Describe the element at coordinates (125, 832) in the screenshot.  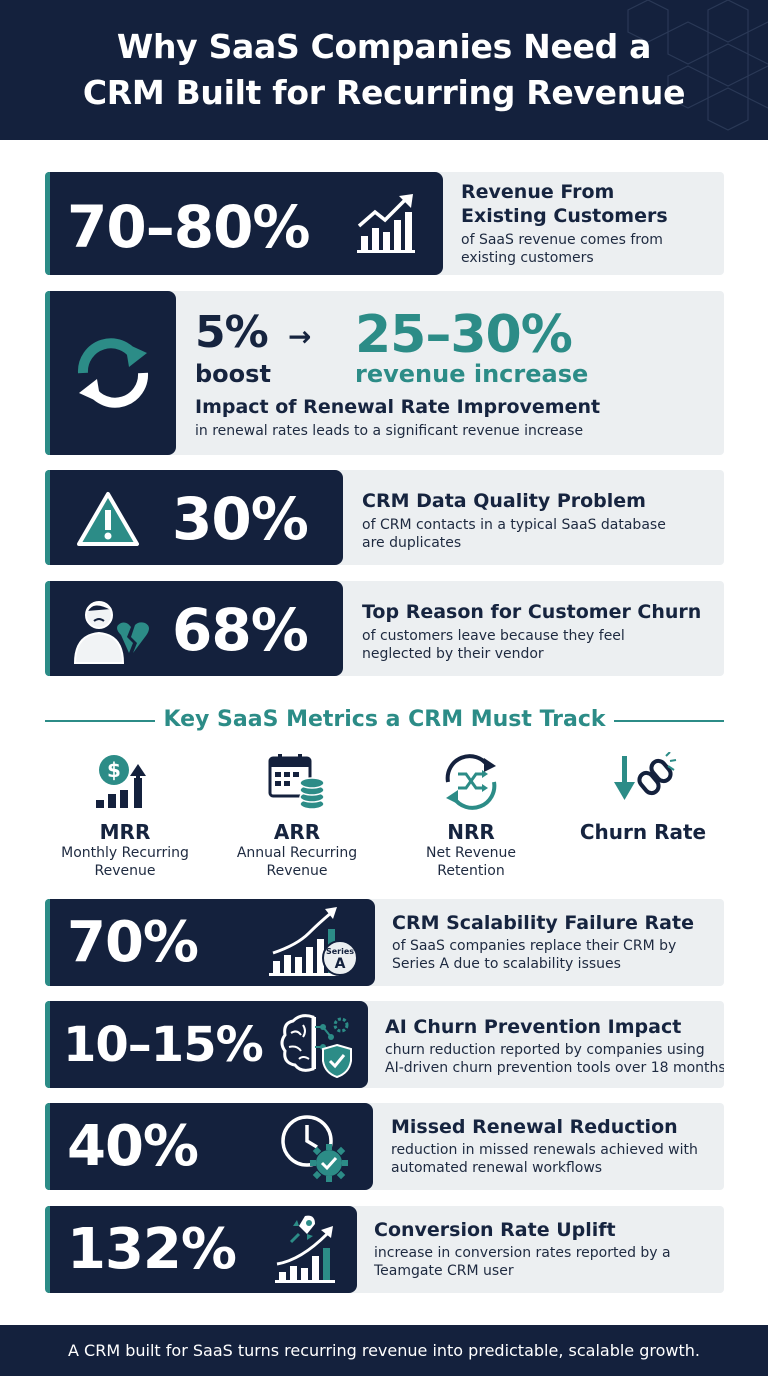
I see `metric-name: MRR` at that location.